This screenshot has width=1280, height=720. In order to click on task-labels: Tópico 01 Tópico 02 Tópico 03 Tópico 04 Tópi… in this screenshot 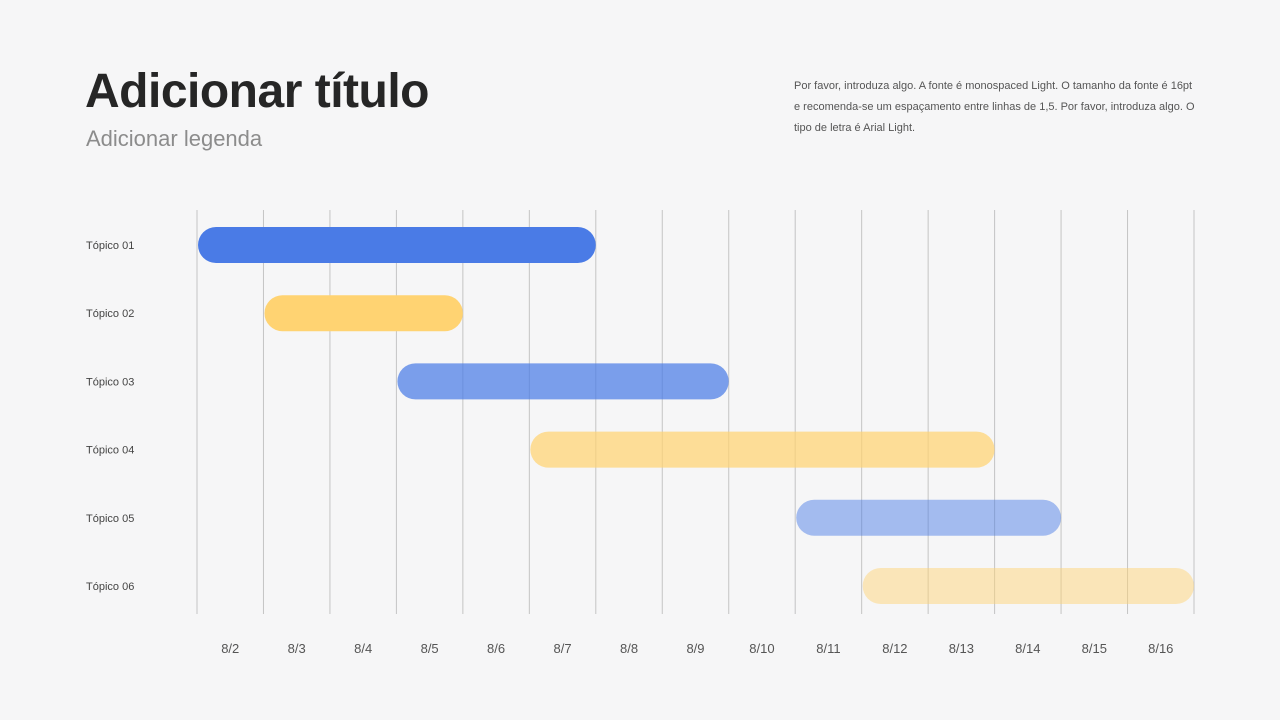, I will do `click(110, 416)`.